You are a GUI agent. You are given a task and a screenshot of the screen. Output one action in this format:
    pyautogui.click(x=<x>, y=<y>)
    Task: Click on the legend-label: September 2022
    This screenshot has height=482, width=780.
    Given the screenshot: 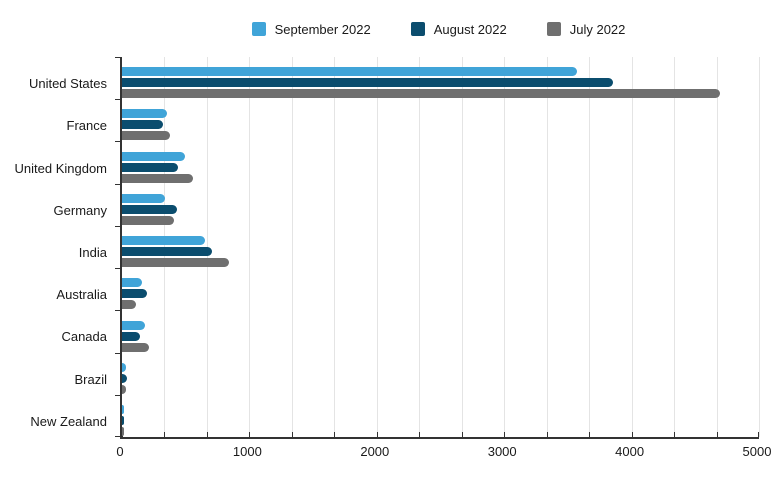 What is the action you would take?
    pyautogui.click(x=322, y=29)
    